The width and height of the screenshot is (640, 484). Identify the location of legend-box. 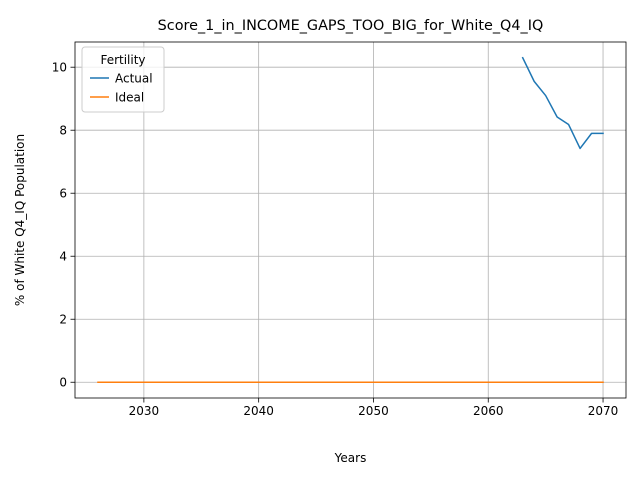
(123, 79).